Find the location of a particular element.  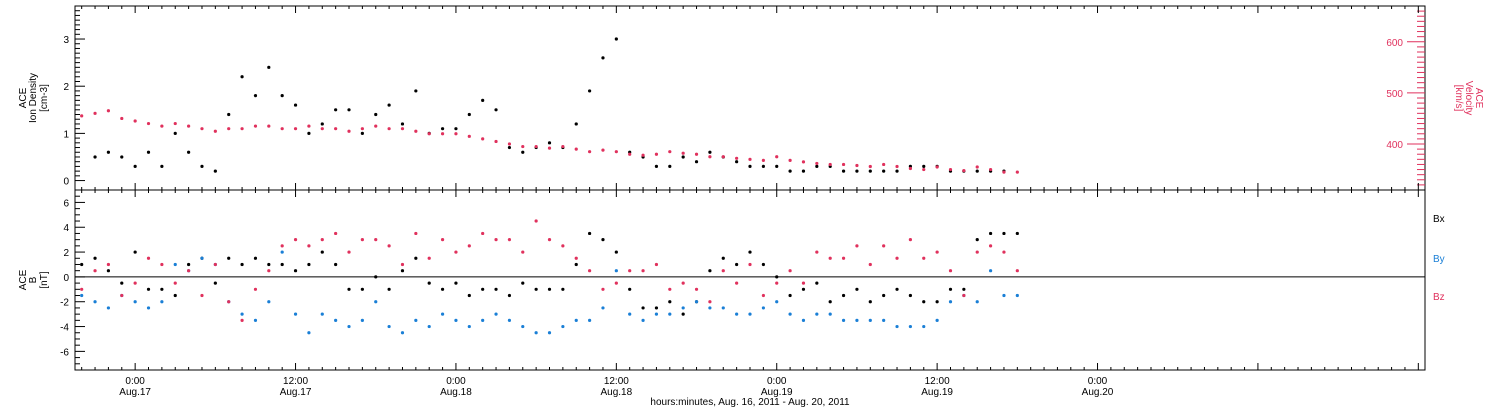

top-ylabel-right-line3: [km/s] is located at coordinates (1458, 98).